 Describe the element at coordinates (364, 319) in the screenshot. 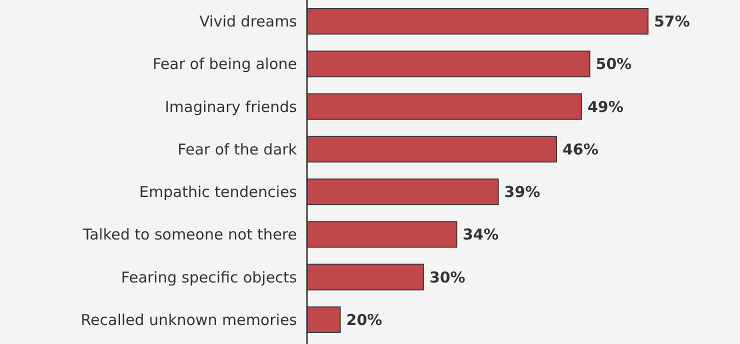

I see `data-label: 20%` at that location.